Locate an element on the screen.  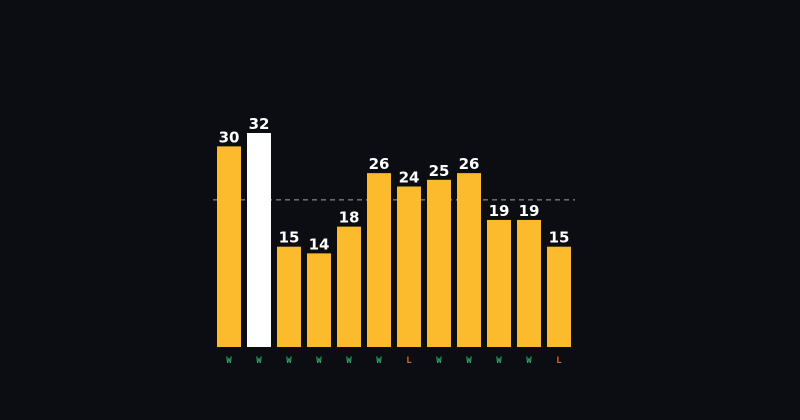
result-label-6: W is located at coordinates (379, 361).